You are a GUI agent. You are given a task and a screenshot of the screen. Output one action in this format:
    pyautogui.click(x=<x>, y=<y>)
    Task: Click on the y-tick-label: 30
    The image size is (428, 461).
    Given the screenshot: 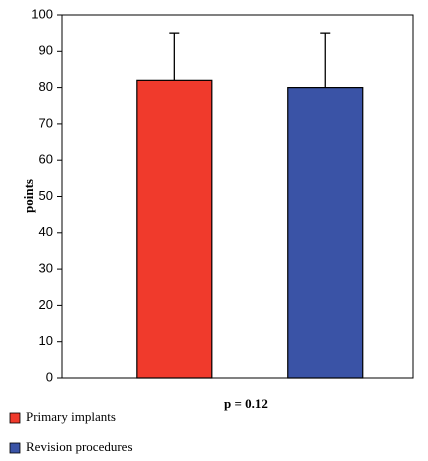 What is the action you would take?
    pyautogui.click(x=46, y=268)
    